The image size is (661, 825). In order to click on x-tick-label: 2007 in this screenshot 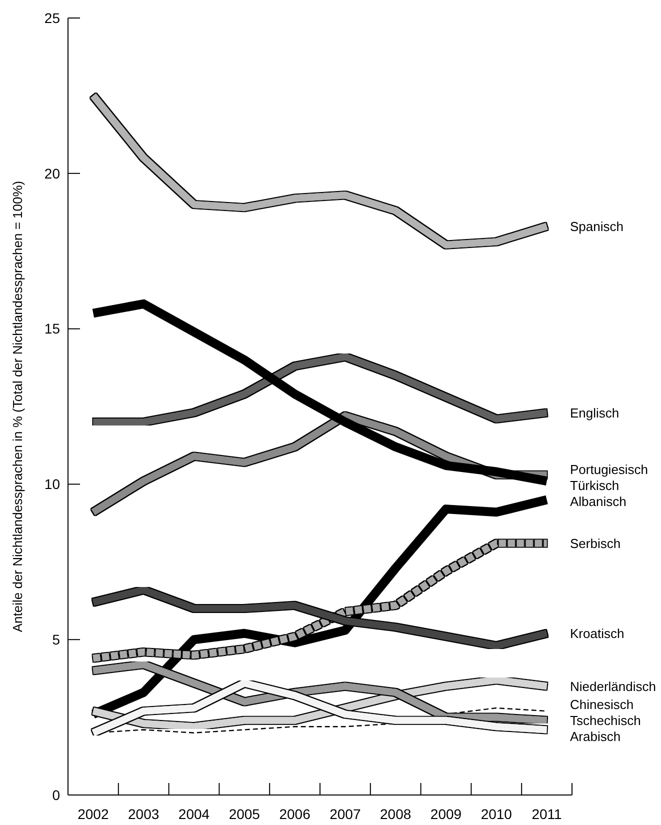, I will do `click(345, 814)`.